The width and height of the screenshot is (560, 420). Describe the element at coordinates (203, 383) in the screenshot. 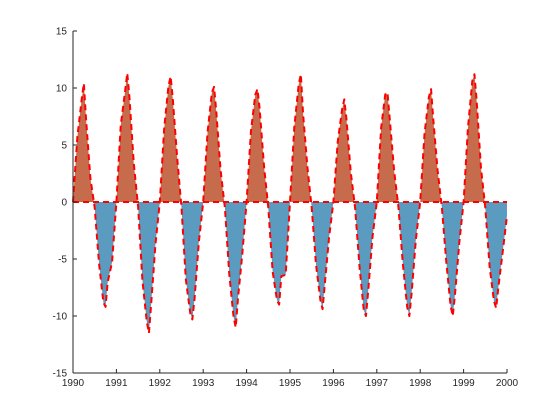

I see `x-tick-label: 1993` at that location.